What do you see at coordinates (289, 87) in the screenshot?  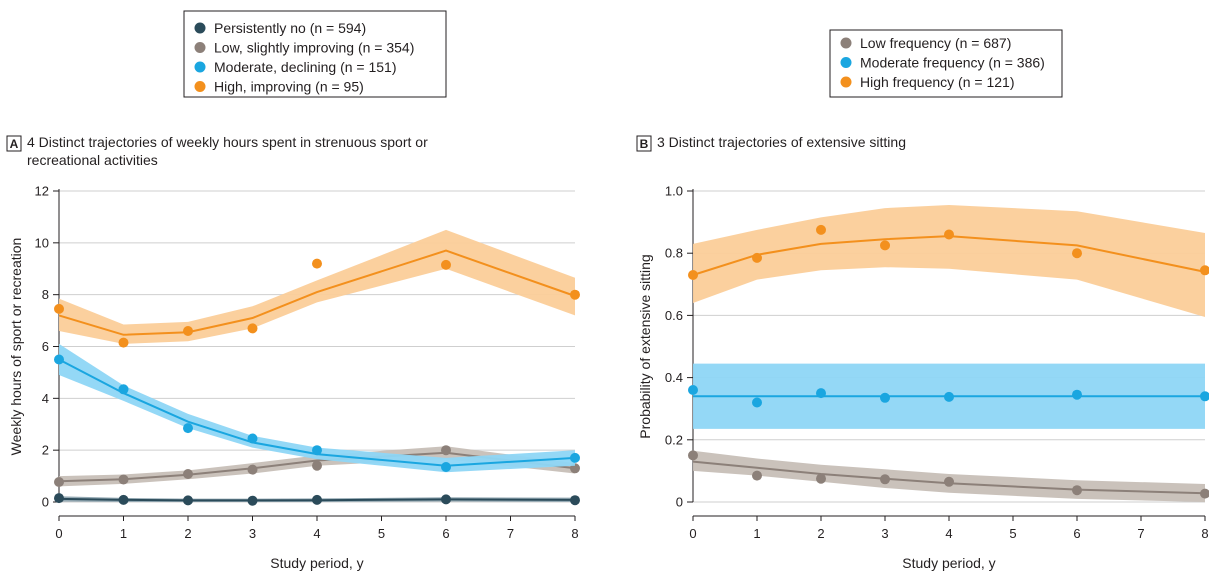 I see `legend-entry: High, improving (n = 95)` at bounding box center [289, 87].